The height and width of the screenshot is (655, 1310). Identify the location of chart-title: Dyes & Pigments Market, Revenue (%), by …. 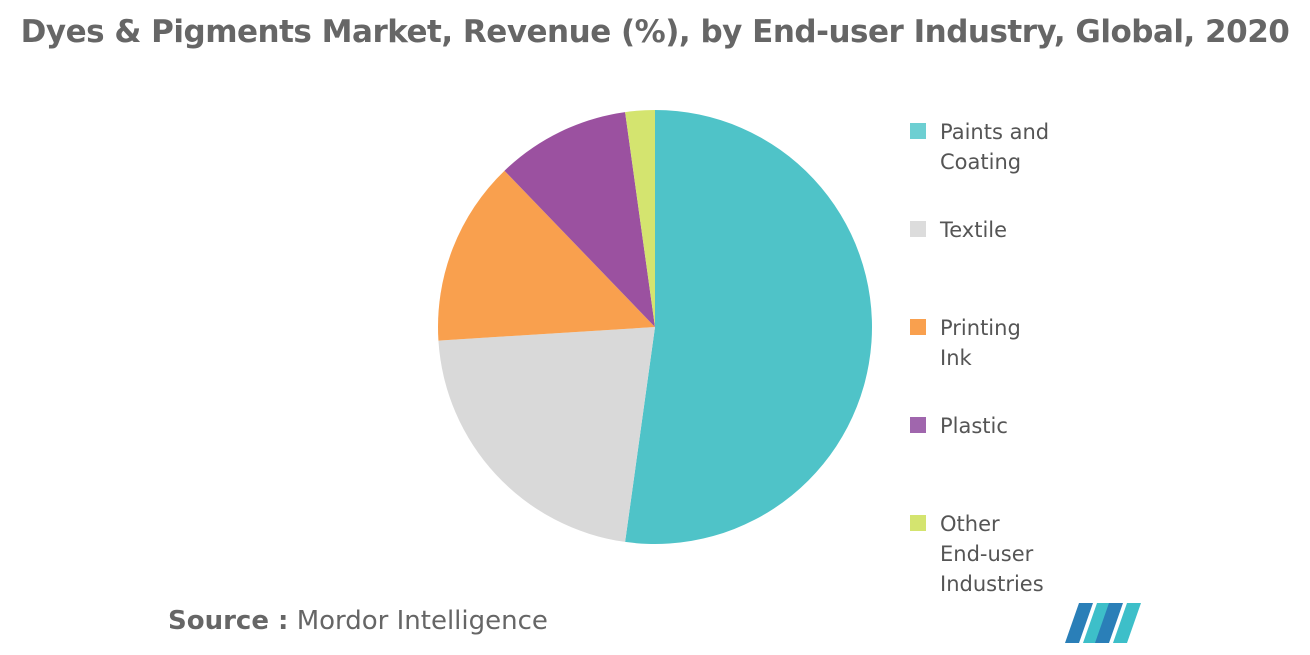
(655, 32).